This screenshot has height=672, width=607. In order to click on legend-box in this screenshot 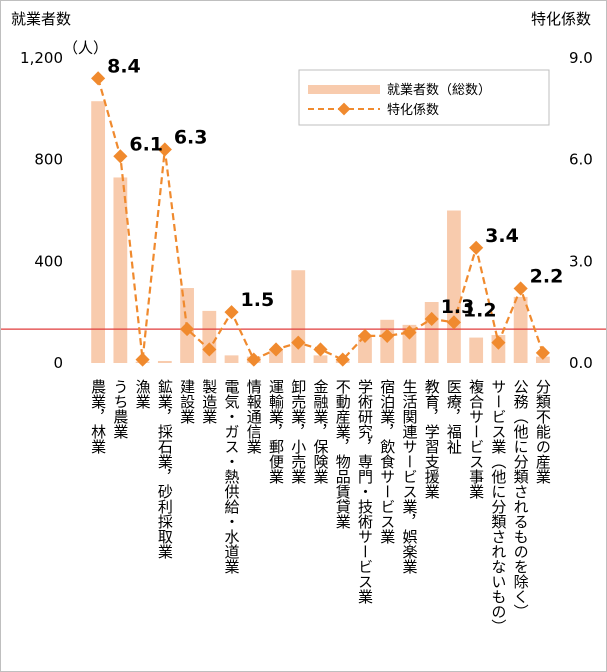, I will do `click(424, 97)`.